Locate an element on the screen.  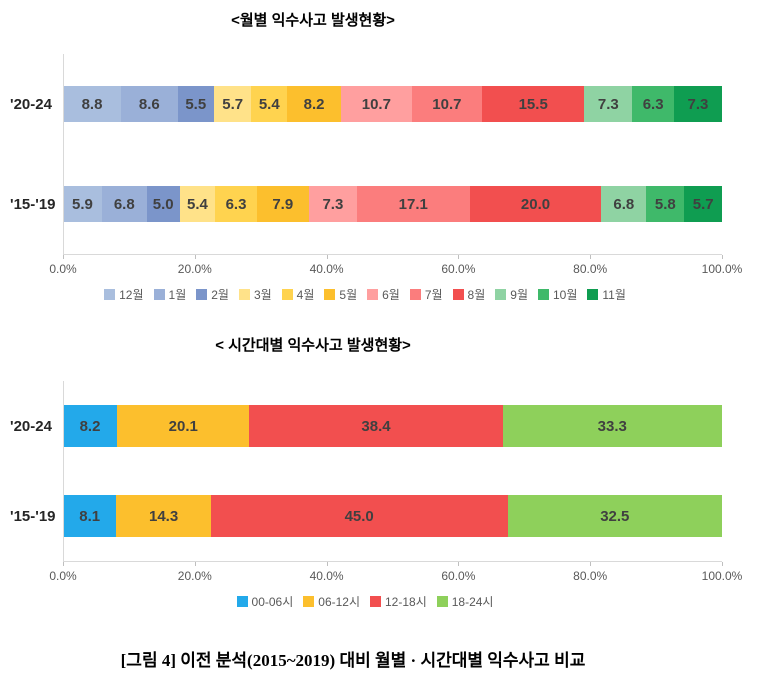
bar-segment: 33.3 is located at coordinates (612, 426).